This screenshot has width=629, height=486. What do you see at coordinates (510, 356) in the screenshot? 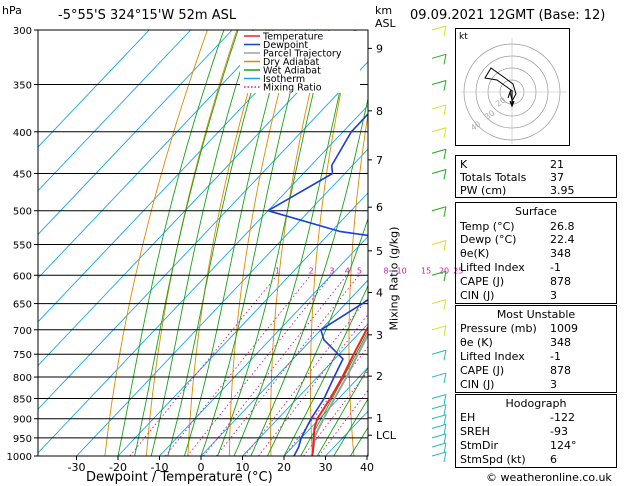
I see `most-unstable-row: Lifted Index -1` at bounding box center [510, 356].